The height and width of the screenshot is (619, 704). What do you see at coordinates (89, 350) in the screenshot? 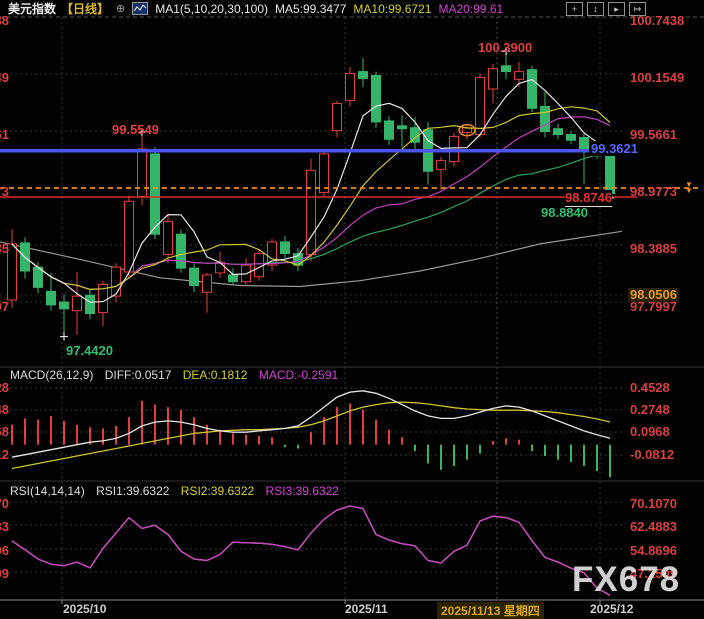
I see `swing-low-annotation: 97.4420` at bounding box center [89, 350].